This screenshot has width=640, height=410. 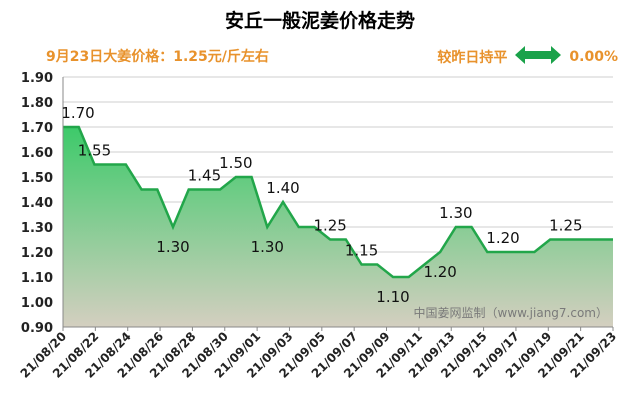 I want to click on y-tick-label: 1.10, so click(x=37, y=278).